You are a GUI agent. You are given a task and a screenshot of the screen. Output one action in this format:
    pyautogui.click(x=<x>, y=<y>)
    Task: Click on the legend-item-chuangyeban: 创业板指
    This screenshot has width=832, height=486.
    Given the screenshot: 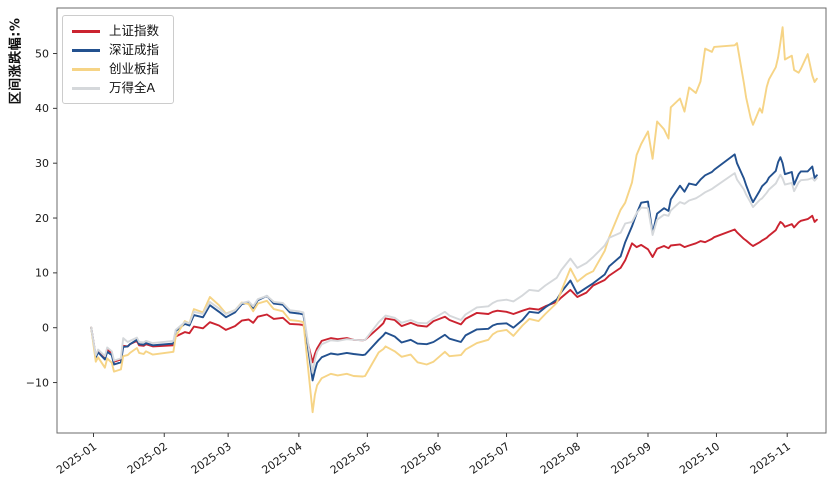 What is the action you would take?
    pyautogui.click(x=118, y=69)
    